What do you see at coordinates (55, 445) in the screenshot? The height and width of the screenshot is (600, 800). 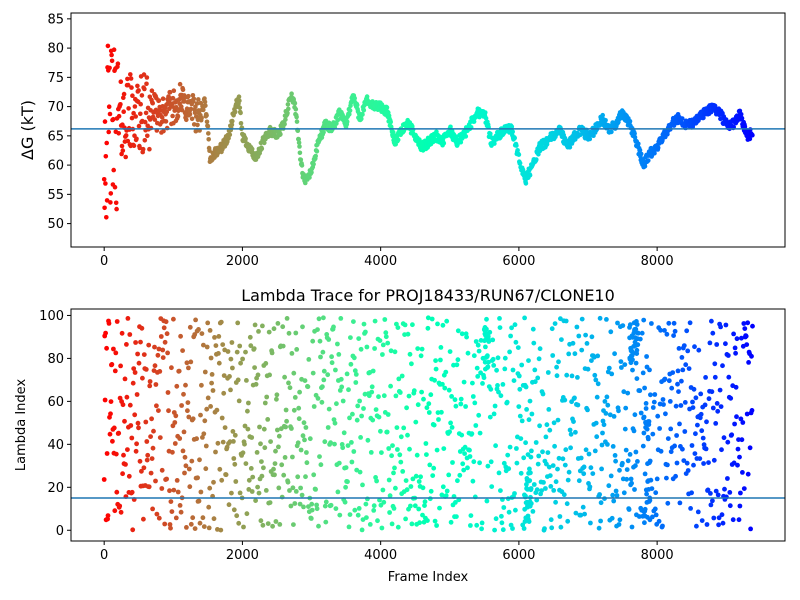 I see `bottom-y-tick-label: 40` at bounding box center [55, 445].